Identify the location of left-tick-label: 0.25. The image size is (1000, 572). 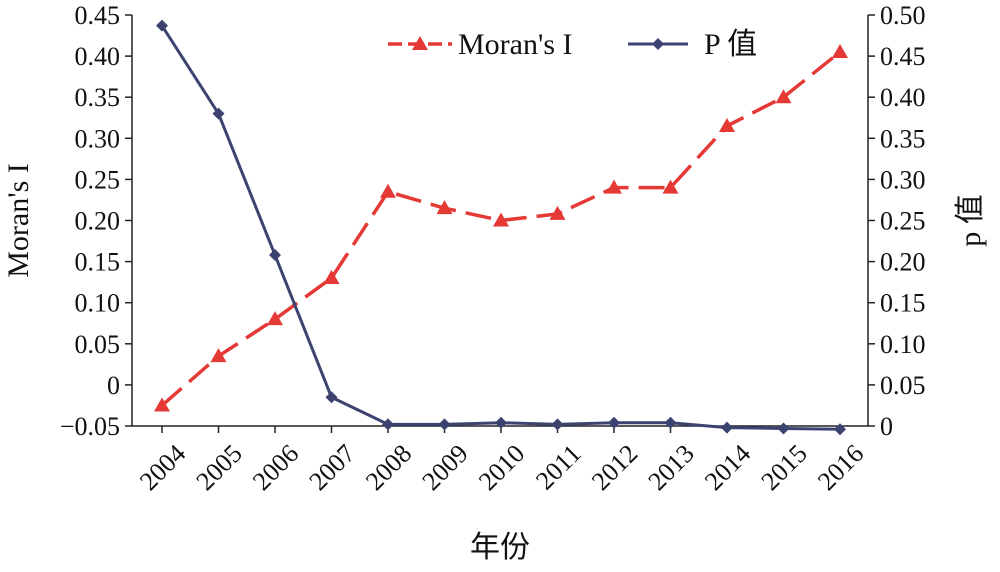
(98, 179).